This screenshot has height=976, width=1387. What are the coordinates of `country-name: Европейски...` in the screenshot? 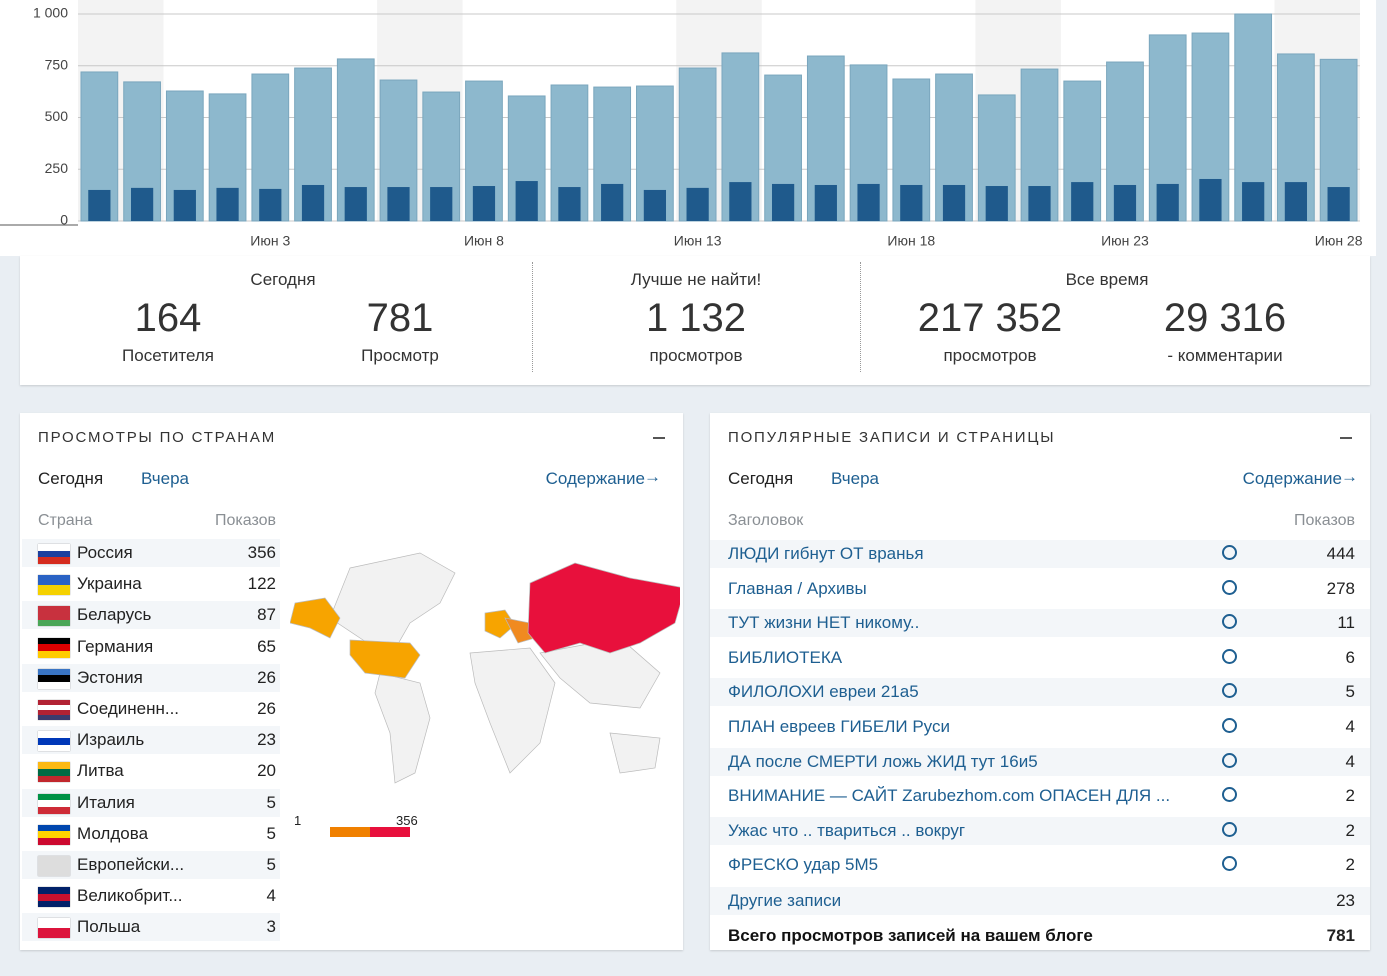 It's located at (131, 864).